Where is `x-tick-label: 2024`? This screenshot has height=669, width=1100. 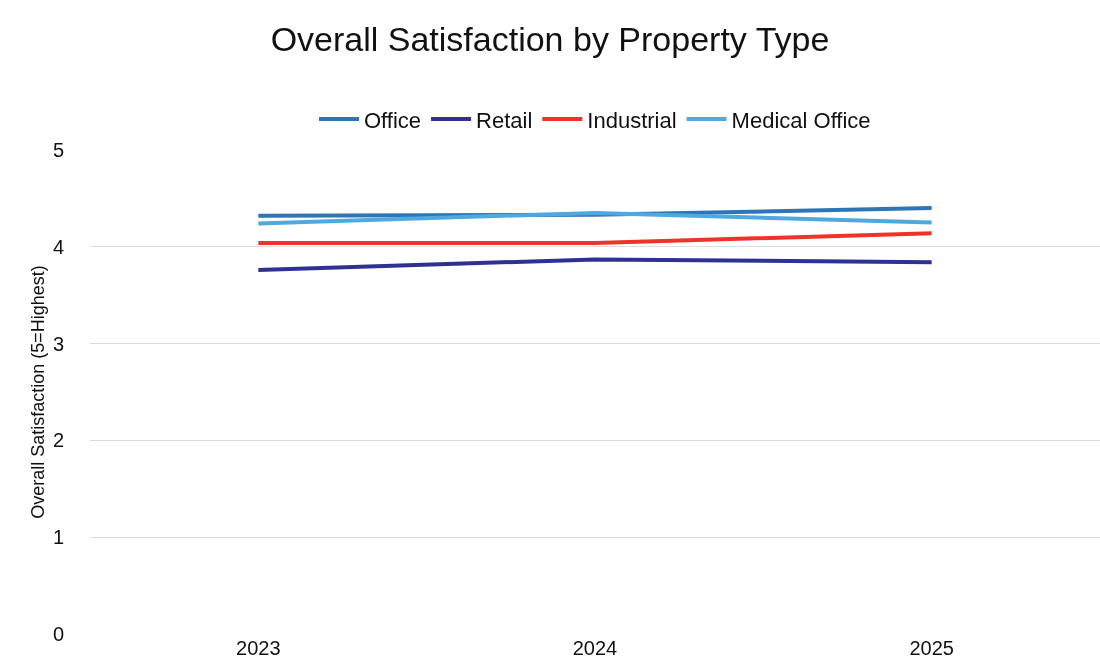 x-tick-label: 2024 is located at coordinates (595, 648).